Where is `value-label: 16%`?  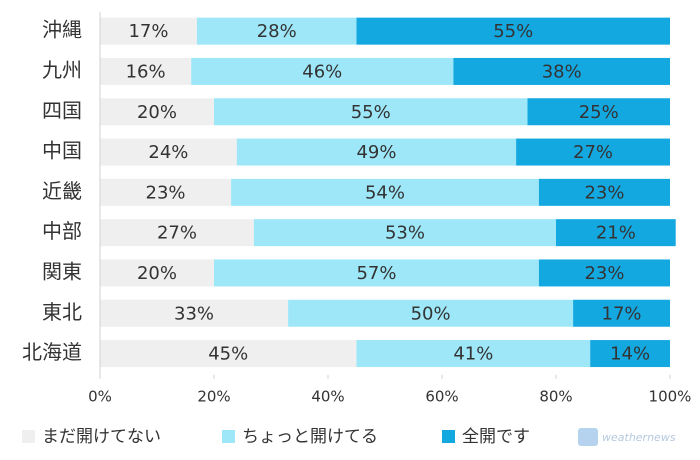 value-label: 16% is located at coordinates (146, 71).